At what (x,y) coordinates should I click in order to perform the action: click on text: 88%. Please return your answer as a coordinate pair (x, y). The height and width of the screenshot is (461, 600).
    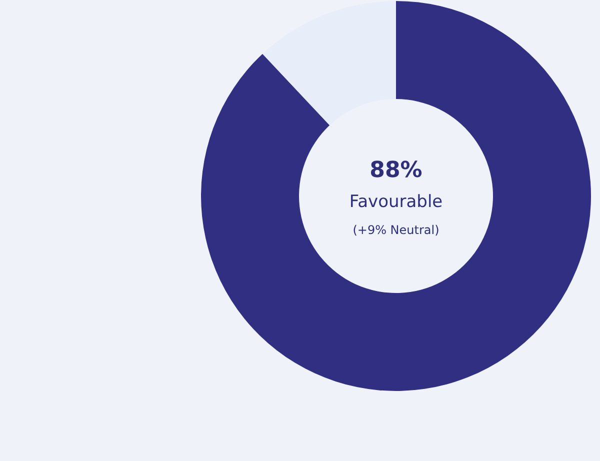
    Looking at the image, I should click on (396, 170).